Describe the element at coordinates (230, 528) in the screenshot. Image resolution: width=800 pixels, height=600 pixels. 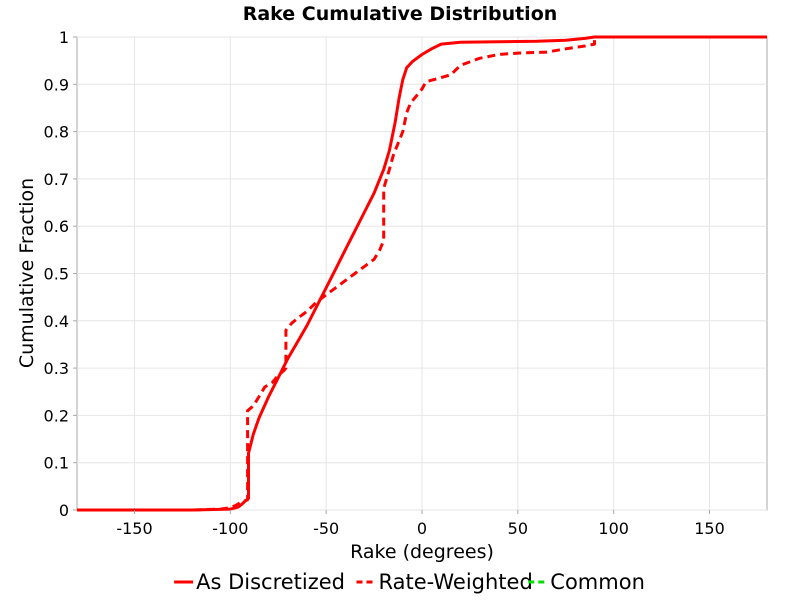
I see `x-tick-label: -100` at that location.